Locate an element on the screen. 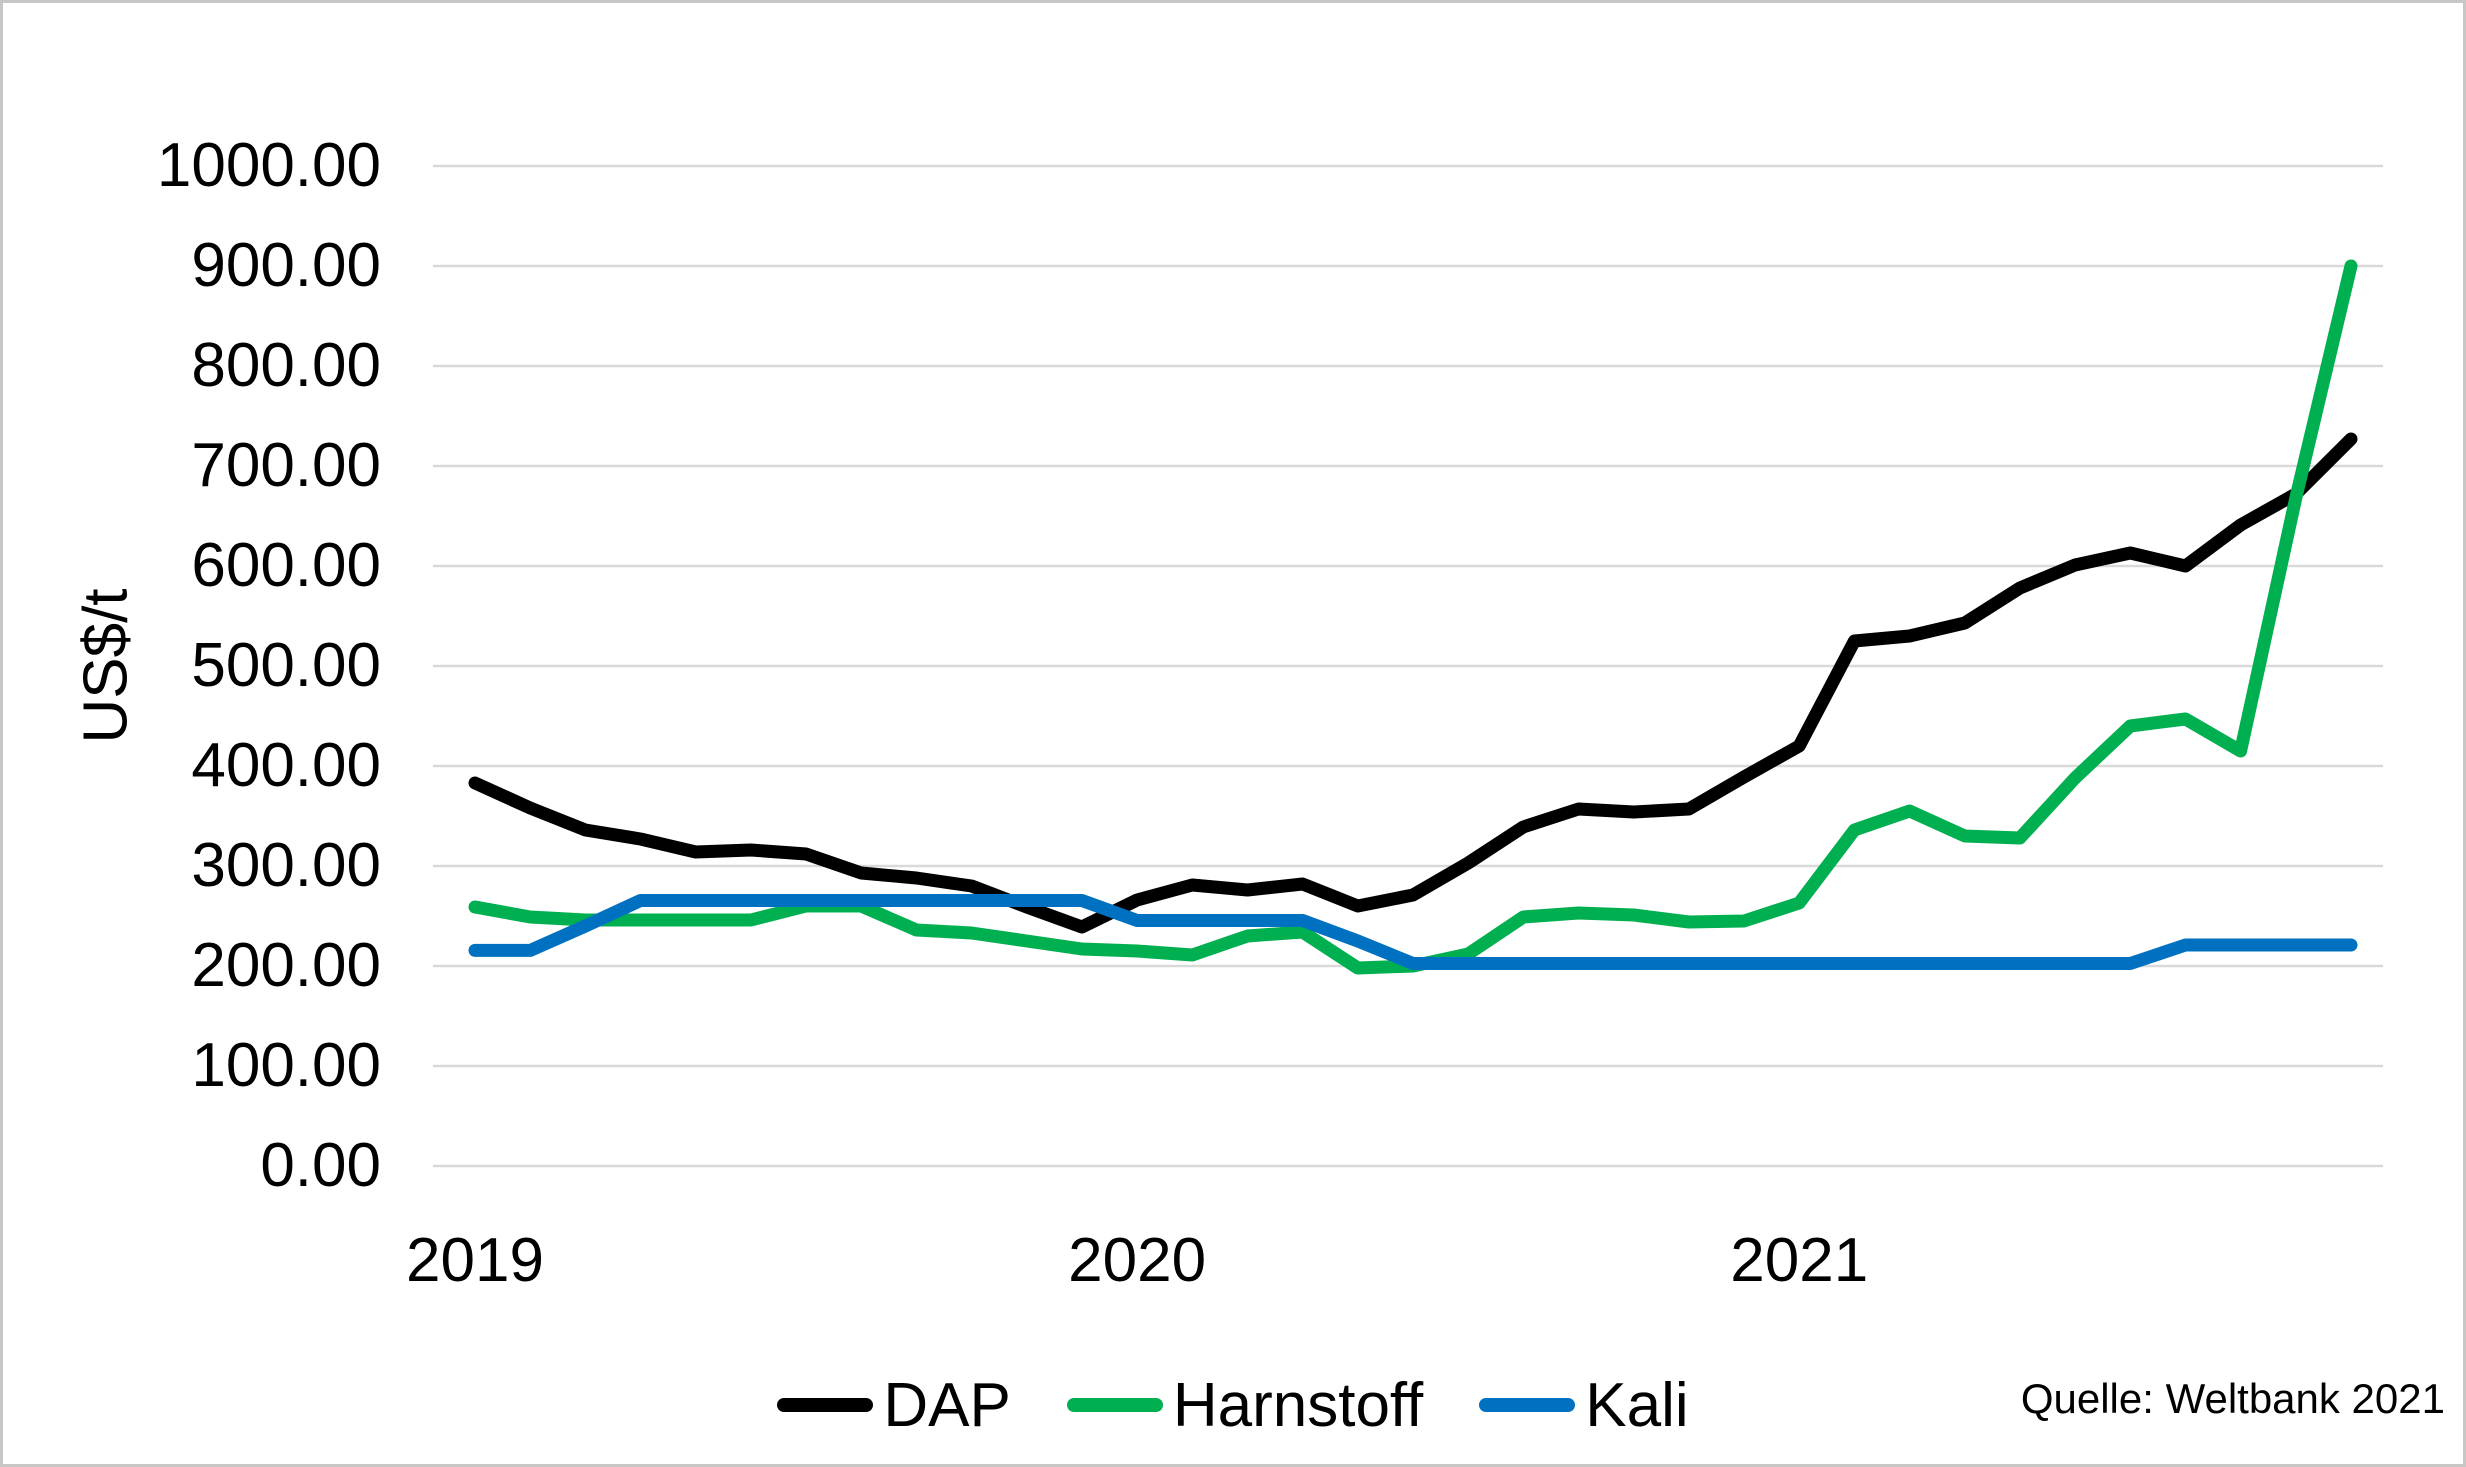  y-axis-tick-label: 300.00 is located at coordinates (286, 865).